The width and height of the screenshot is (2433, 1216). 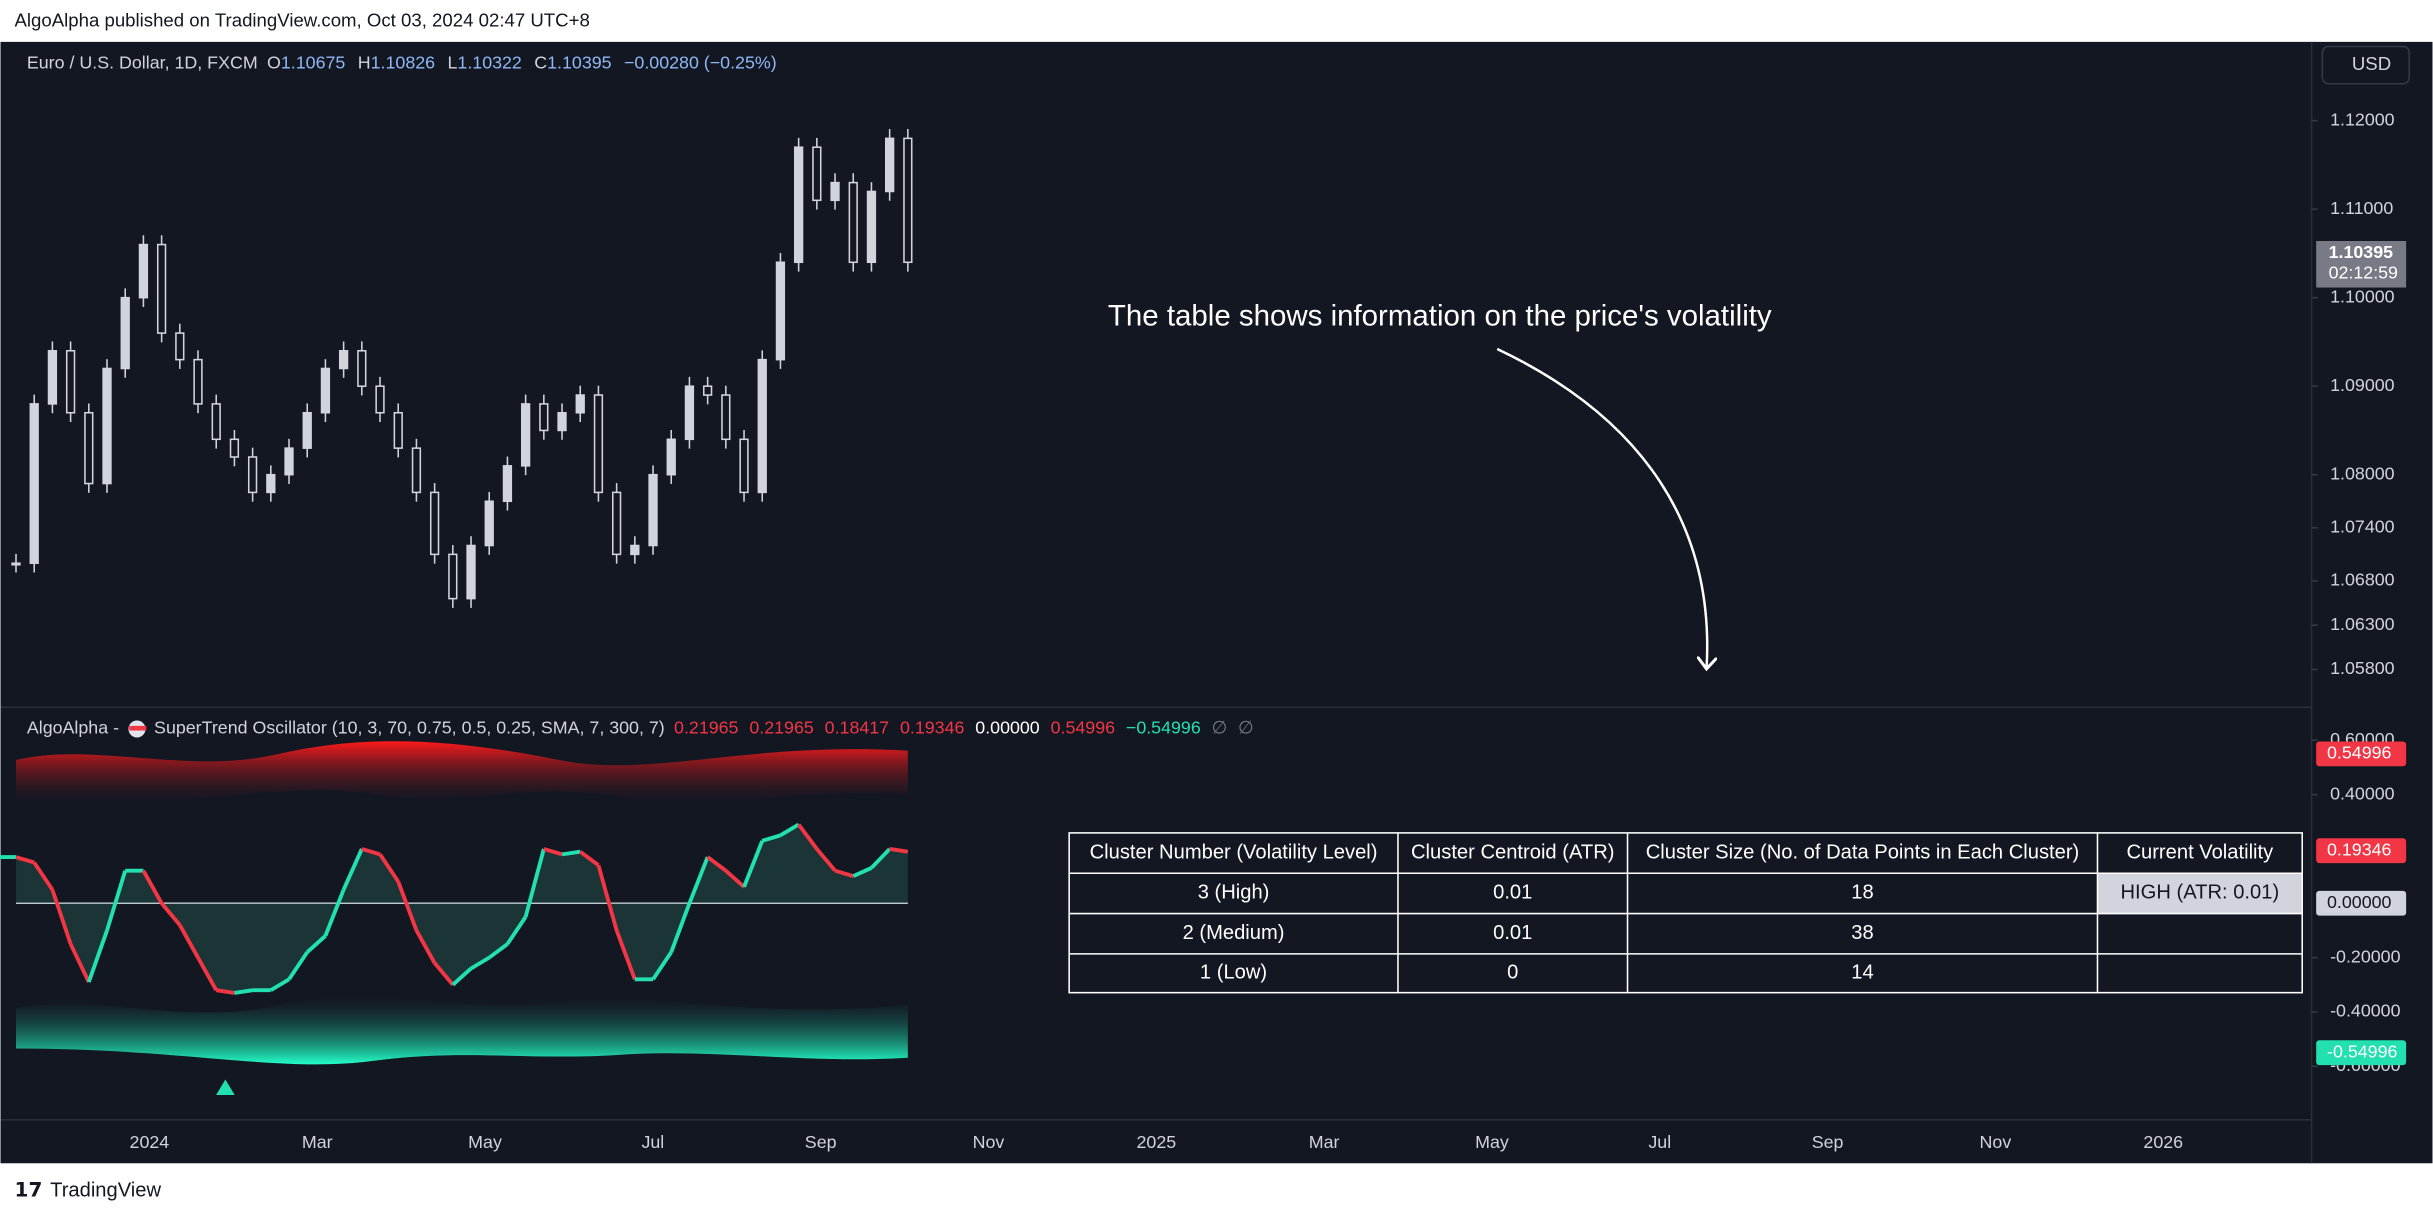 What do you see at coordinates (2361, 252) in the screenshot?
I see `last-price-label: 1.10395` at bounding box center [2361, 252].